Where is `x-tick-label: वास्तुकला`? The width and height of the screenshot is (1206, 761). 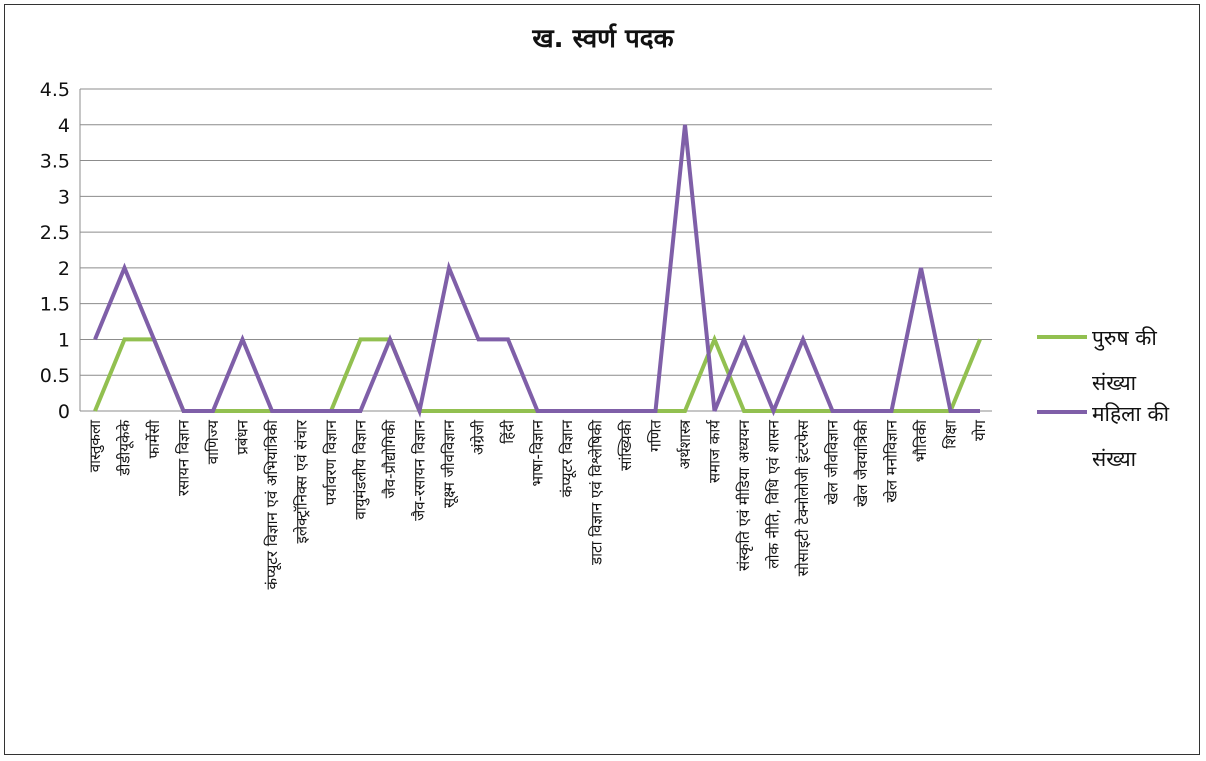
x-tick-label: वास्तुकला is located at coordinates (95, 445).